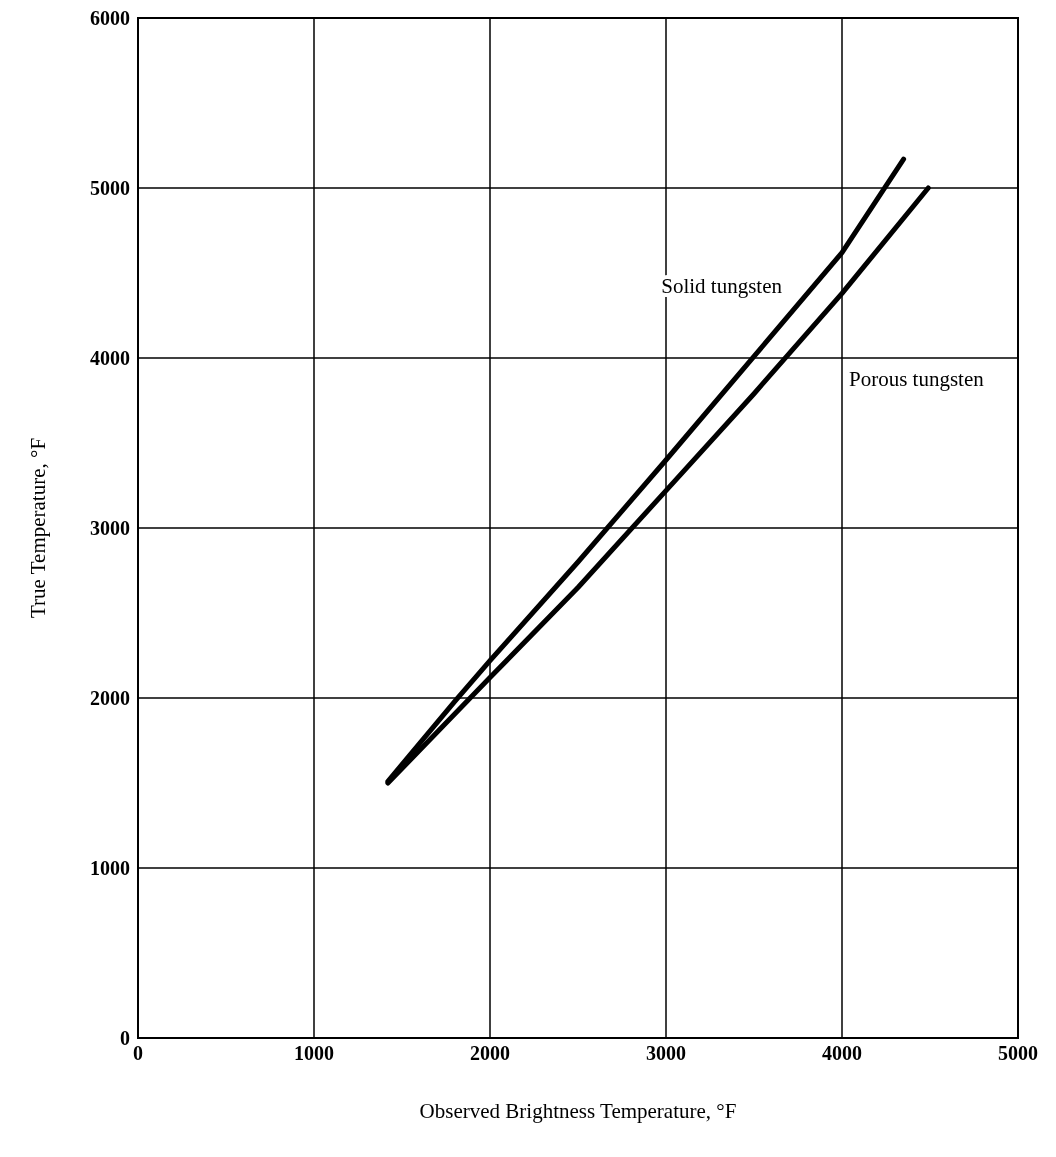  I want to click on y-tick-label: 0, so click(125, 1038).